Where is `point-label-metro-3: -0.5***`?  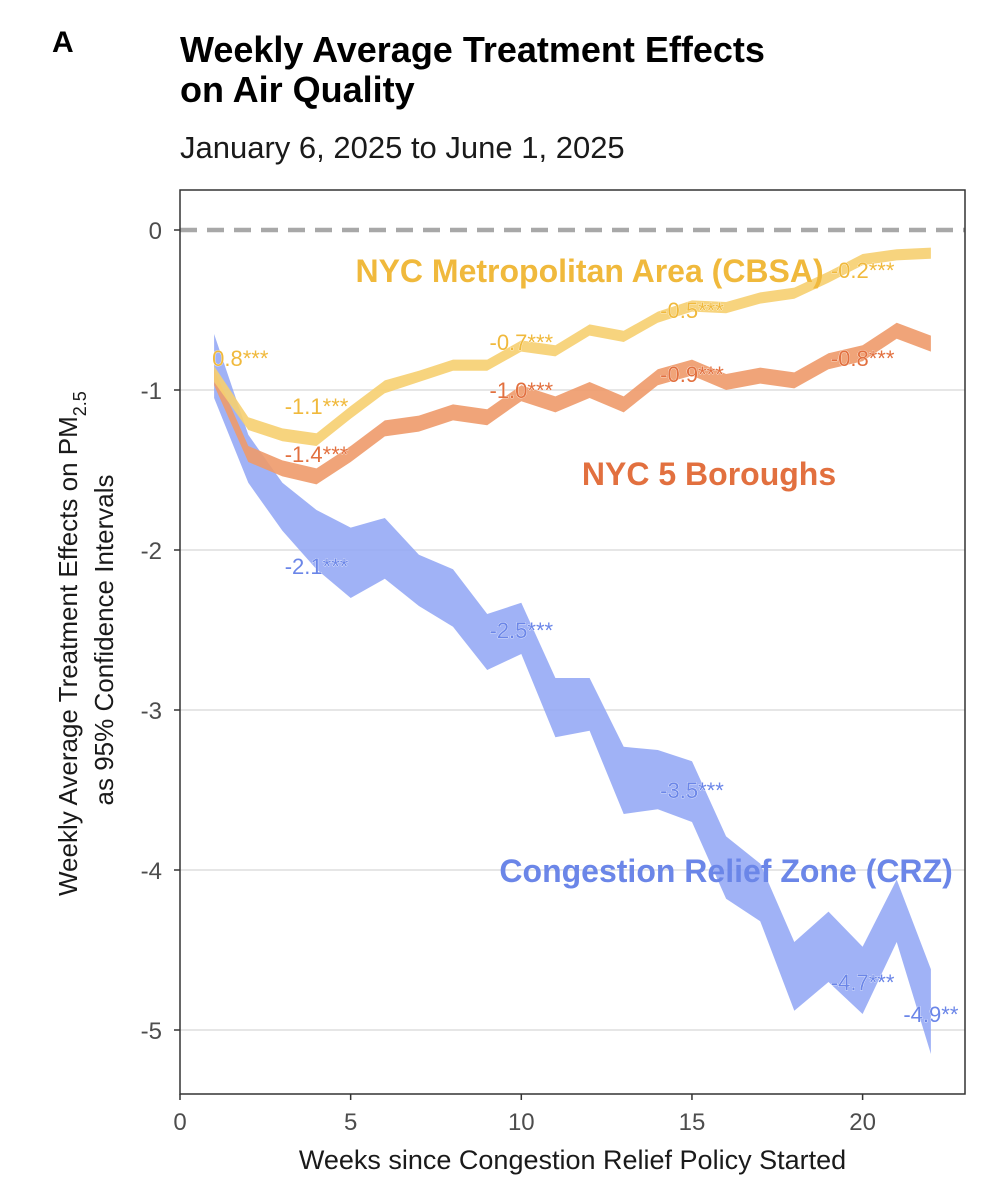
point-label-metro-3: -0.5*** is located at coordinates (692, 310).